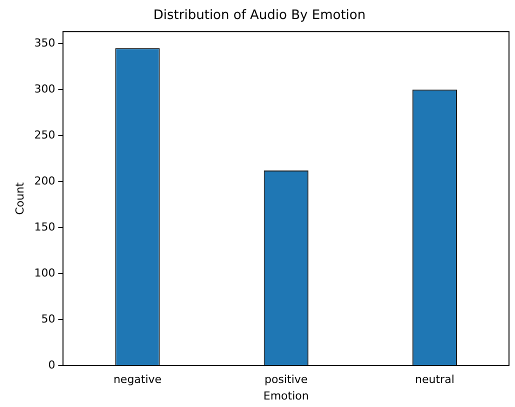  What do you see at coordinates (45, 43) in the screenshot?
I see `y-tick-label: 350` at bounding box center [45, 43].